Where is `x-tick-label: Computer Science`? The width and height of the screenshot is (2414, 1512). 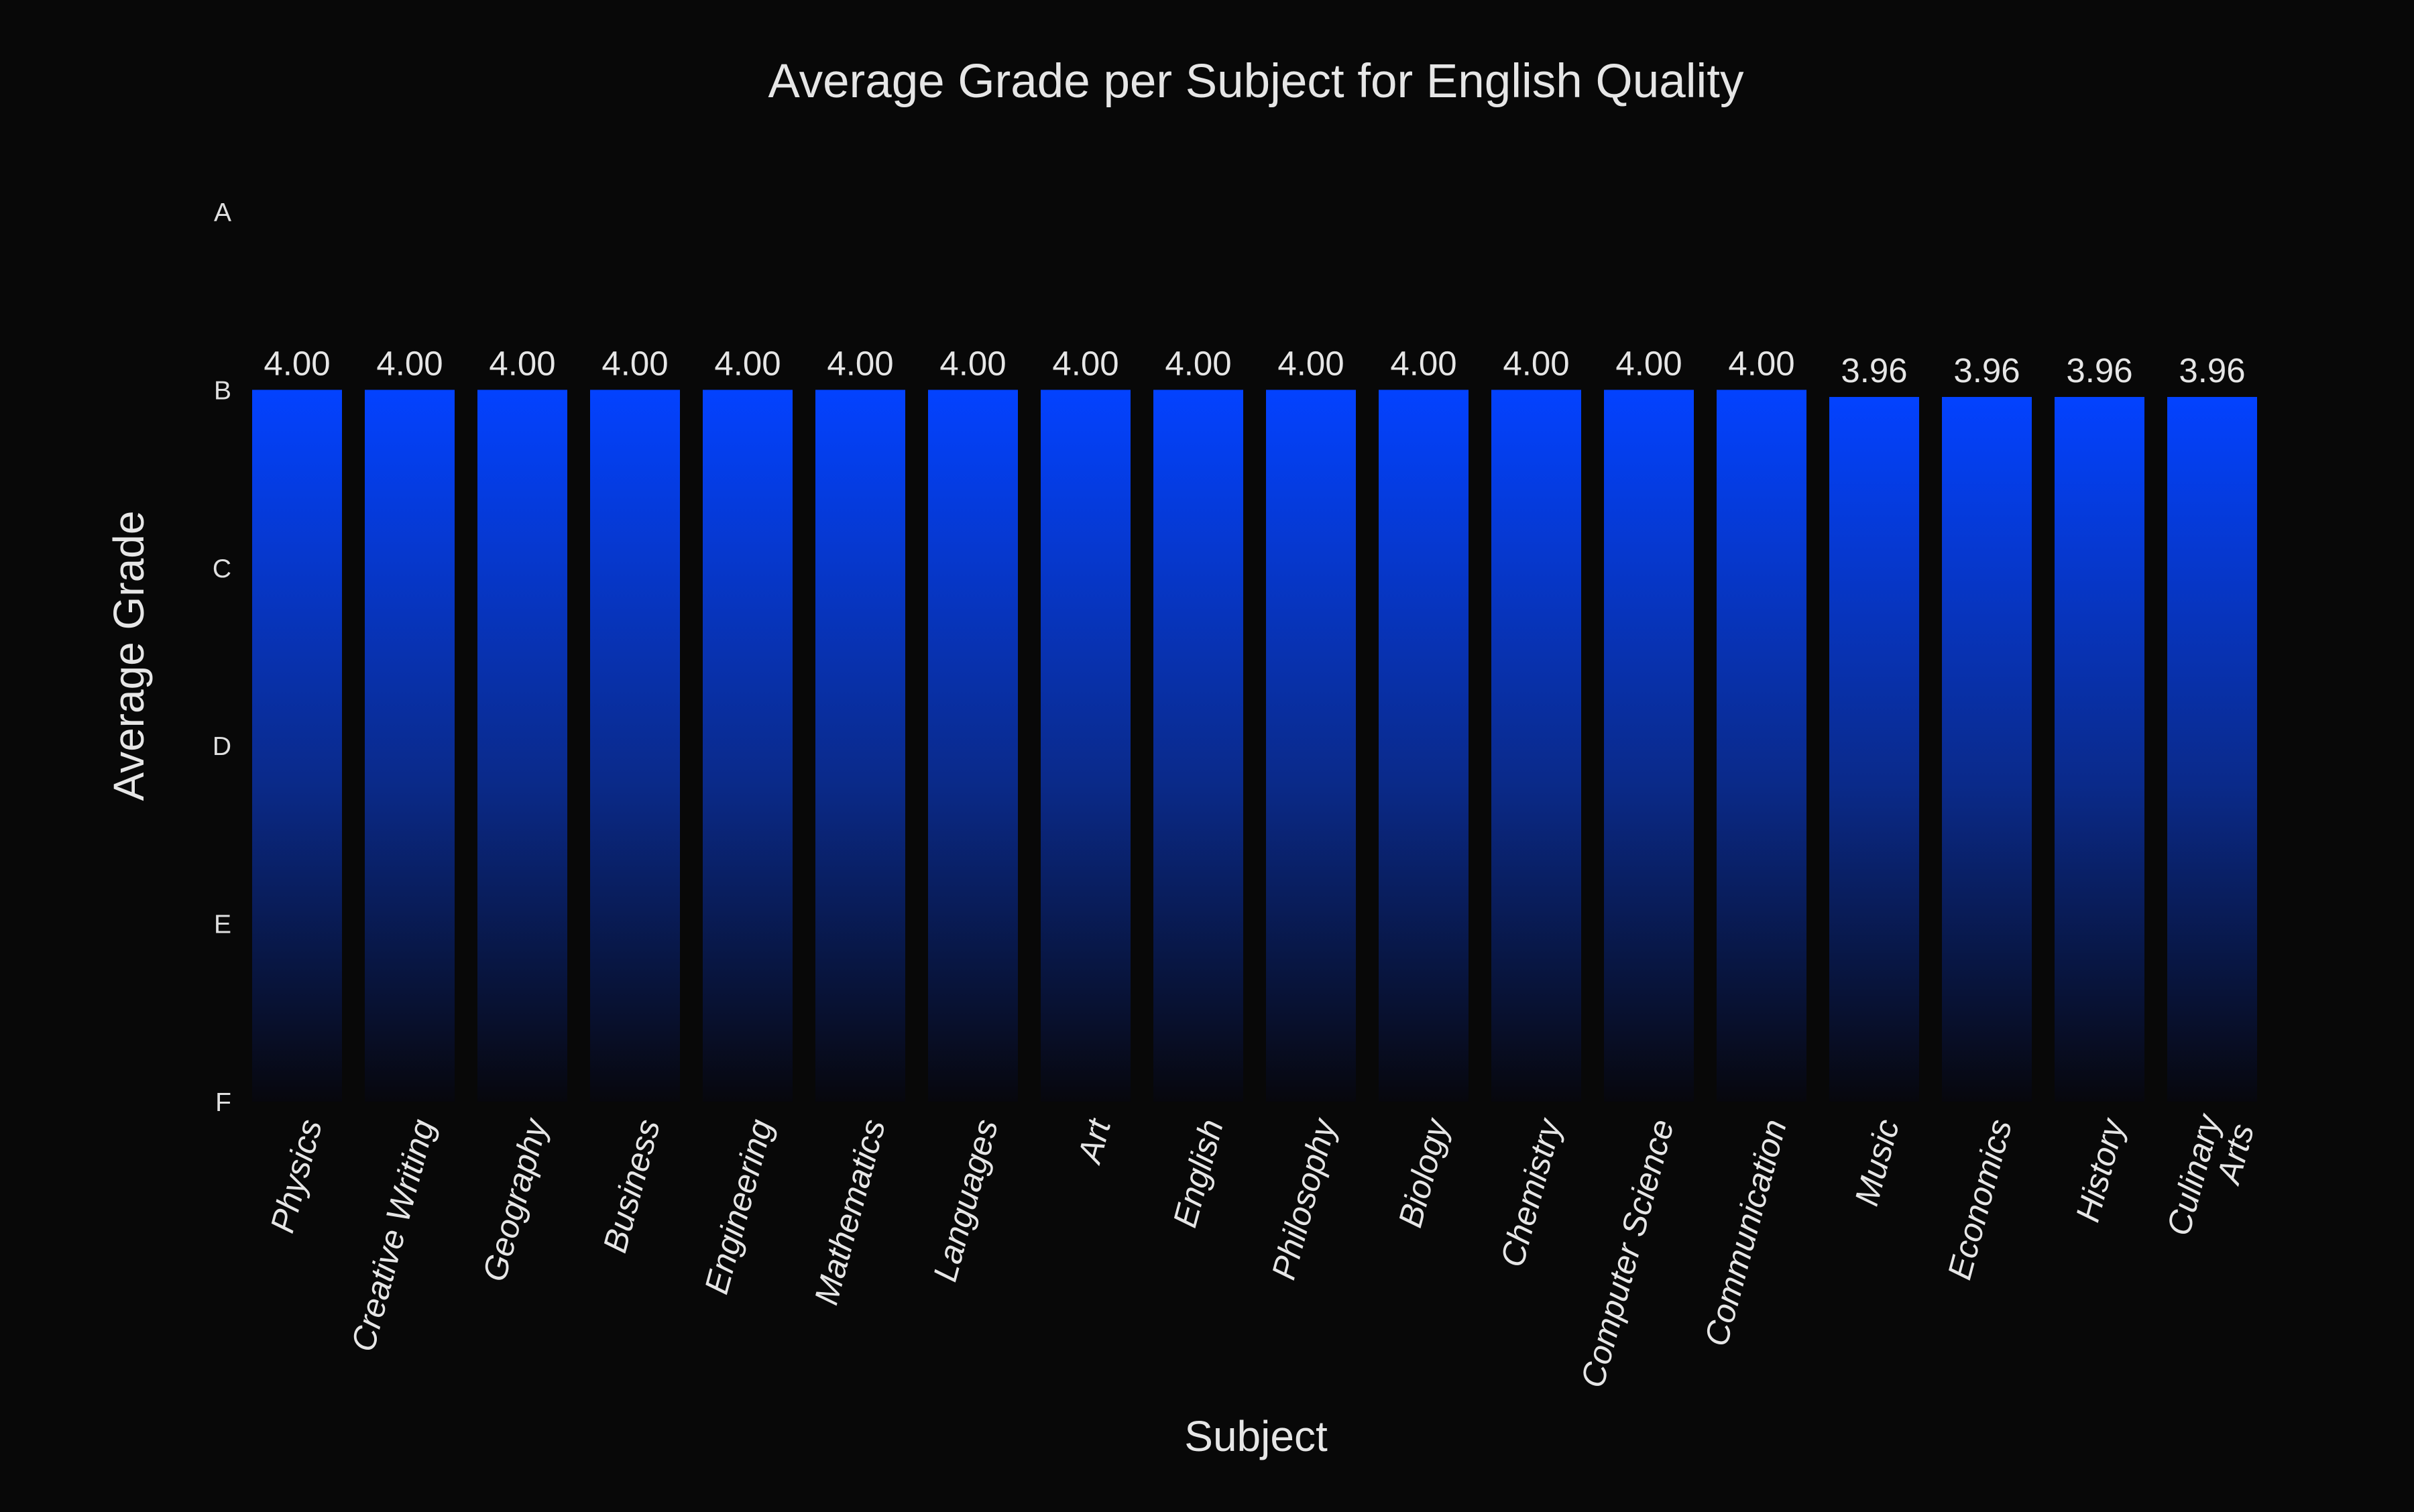
x-tick-label: Computer Science is located at coordinates (1628, 1253).